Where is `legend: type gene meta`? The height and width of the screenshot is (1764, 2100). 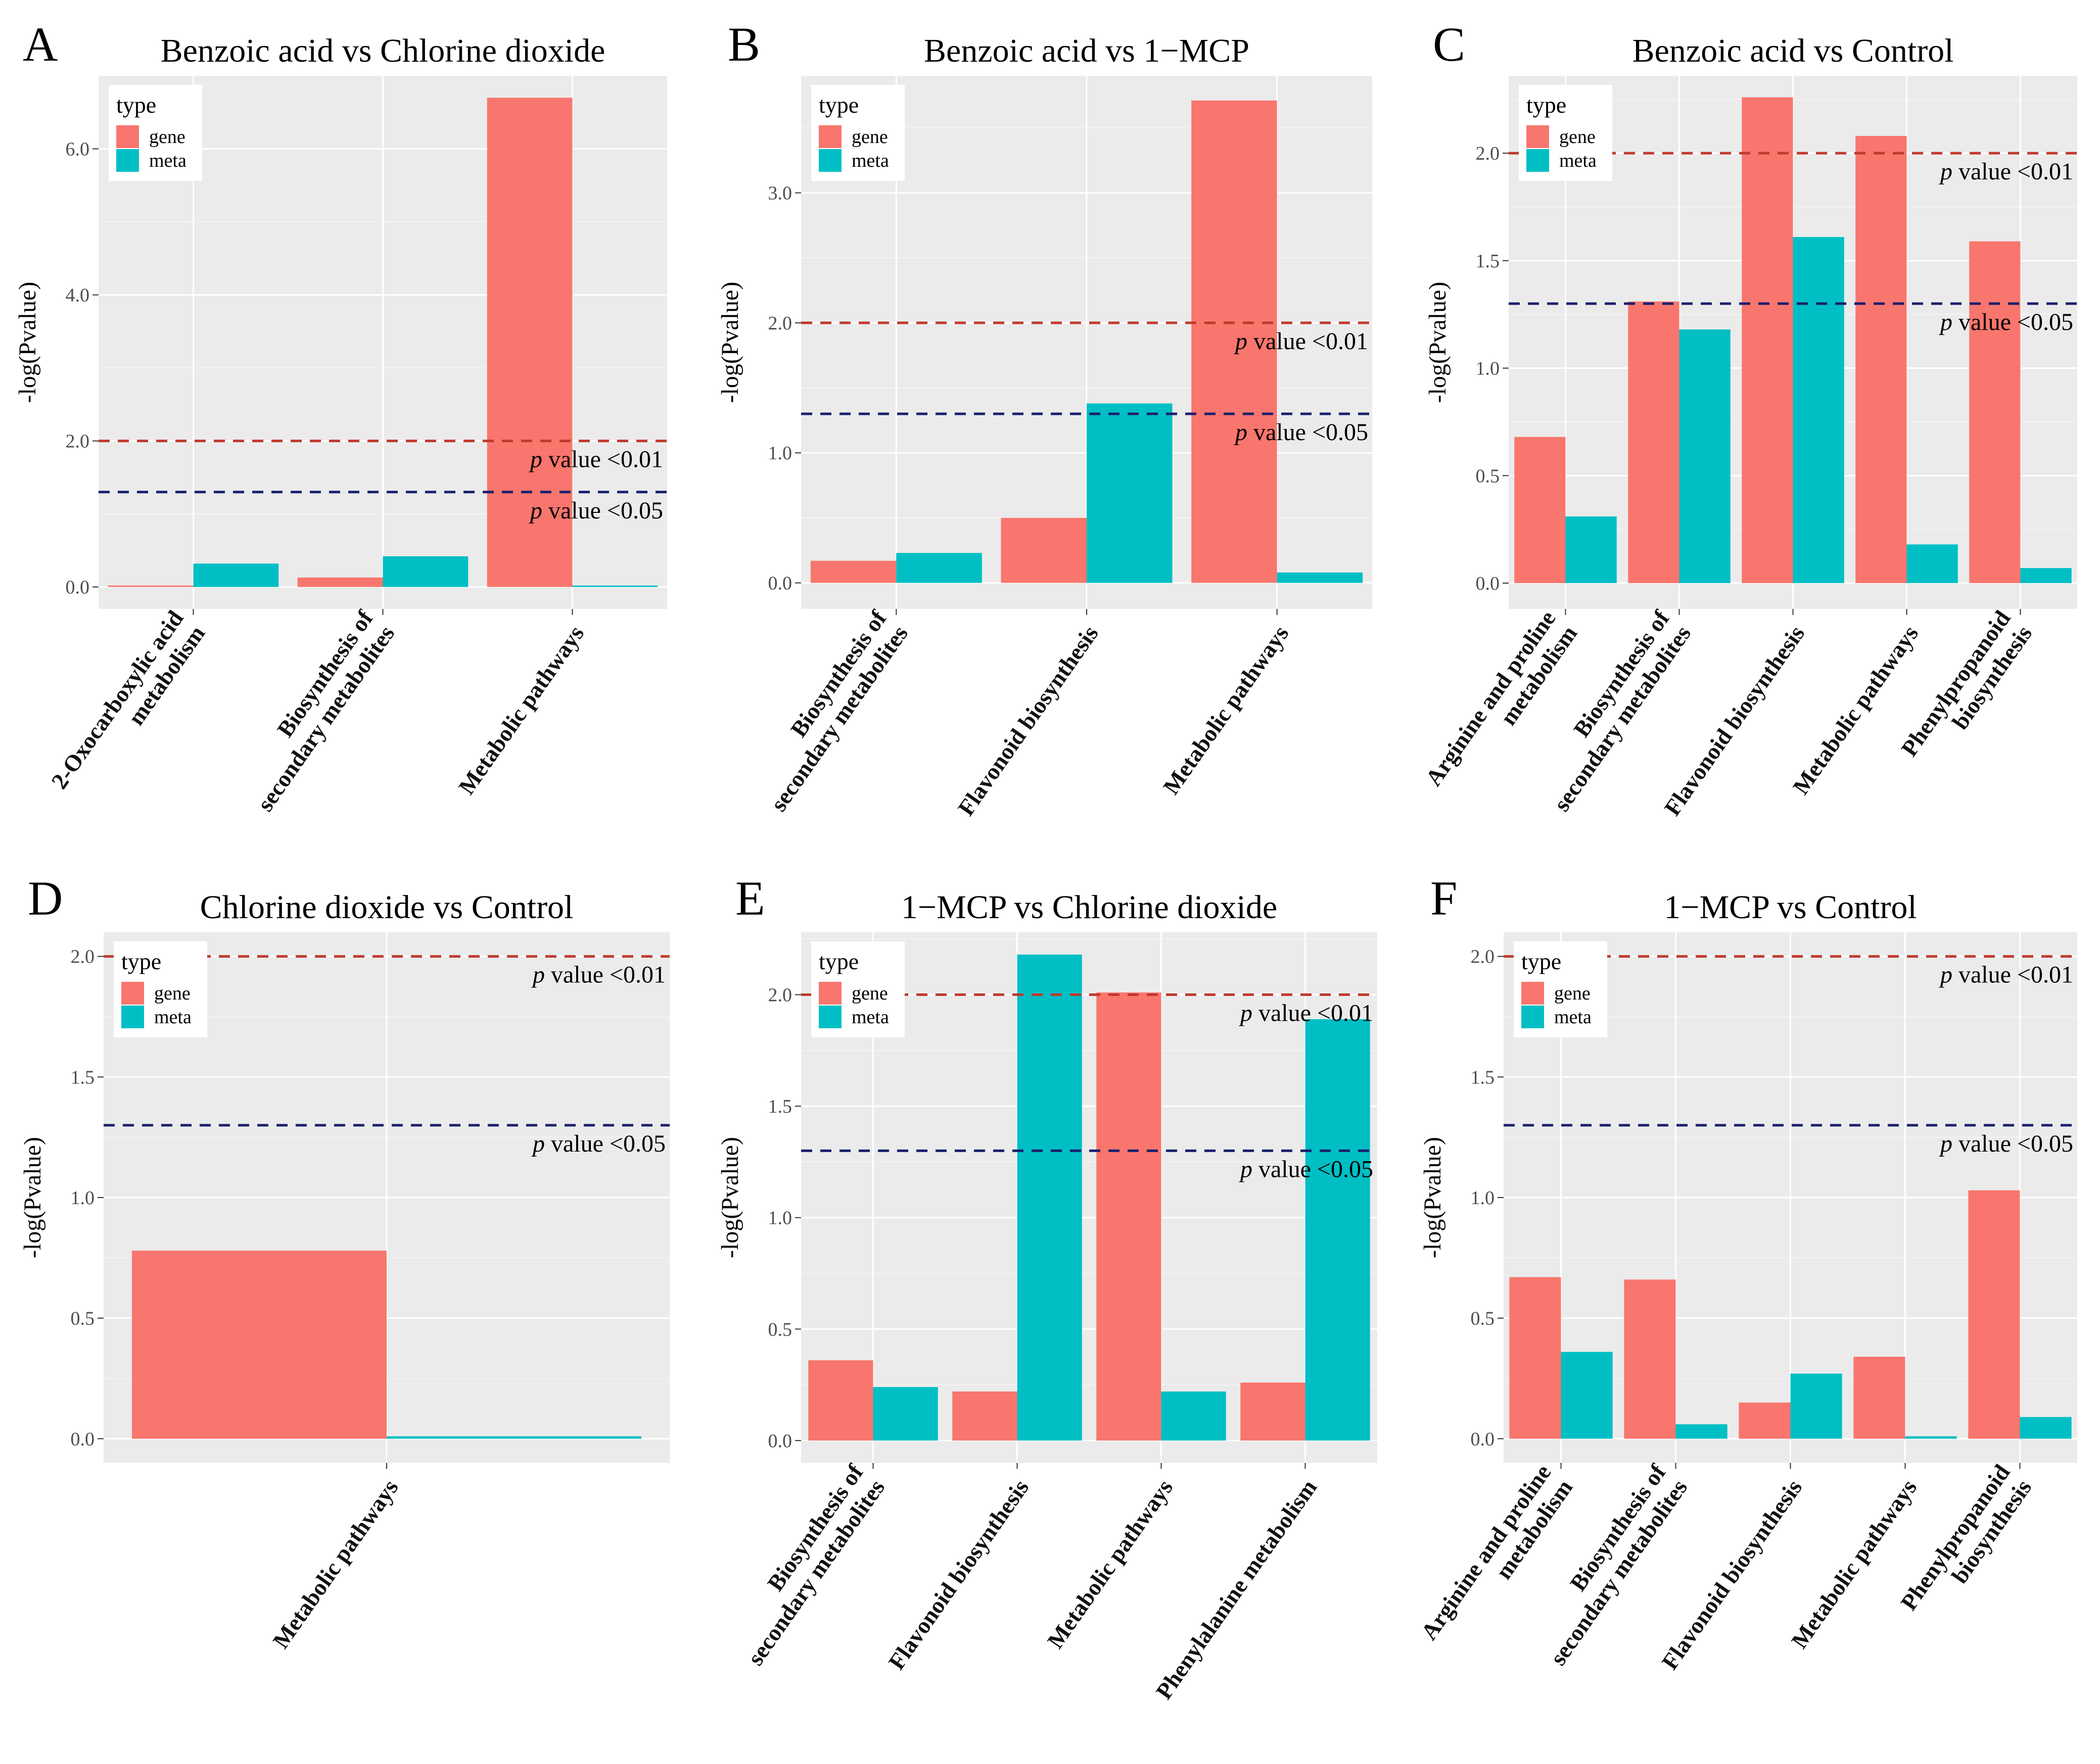
legend: type gene meta is located at coordinates (858, 989).